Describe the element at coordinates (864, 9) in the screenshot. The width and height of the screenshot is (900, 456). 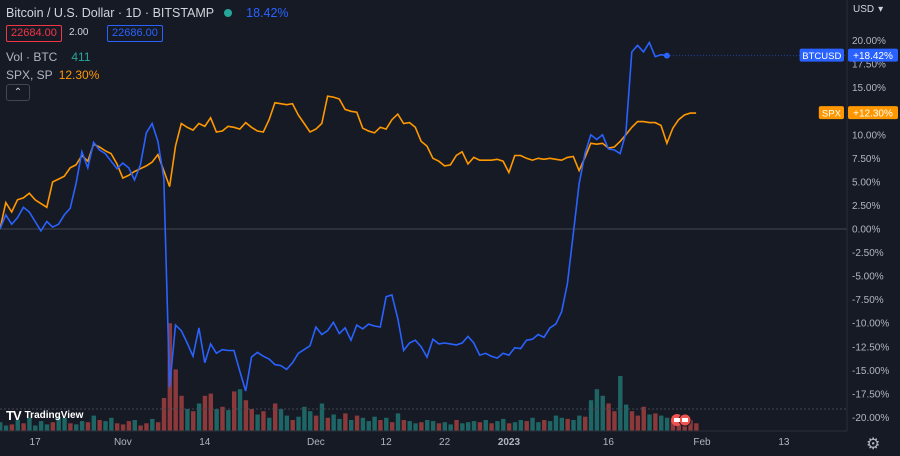
I see `currency-label: USD` at that location.